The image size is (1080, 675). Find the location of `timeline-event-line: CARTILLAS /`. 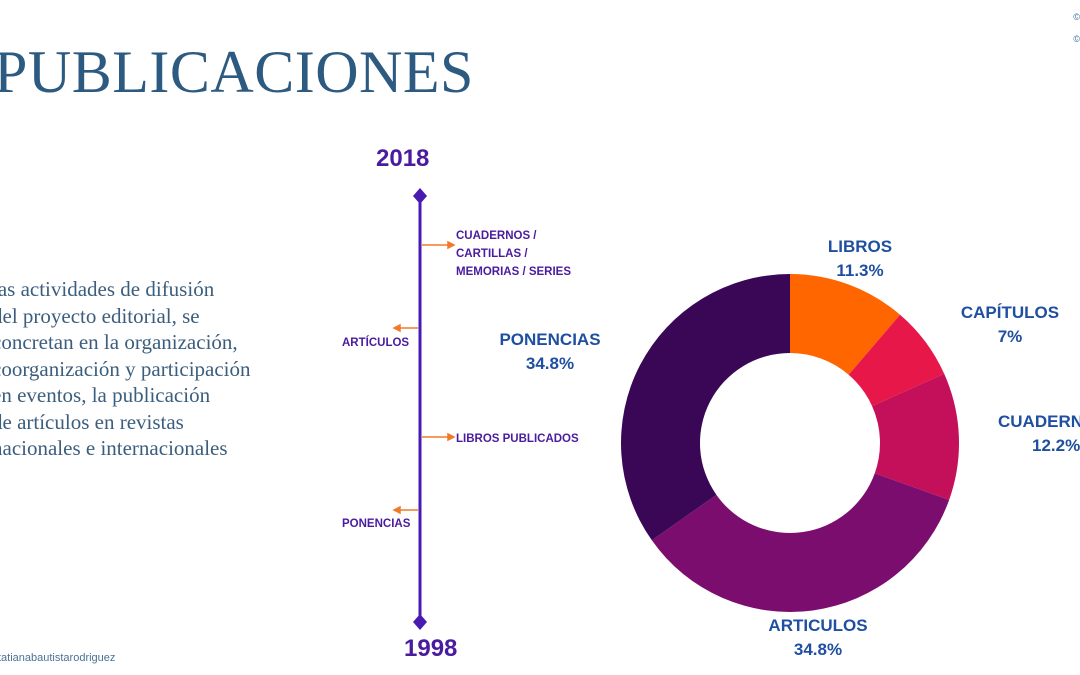

timeline-event-line: CARTILLAS / is located at coordinates (492, 254).